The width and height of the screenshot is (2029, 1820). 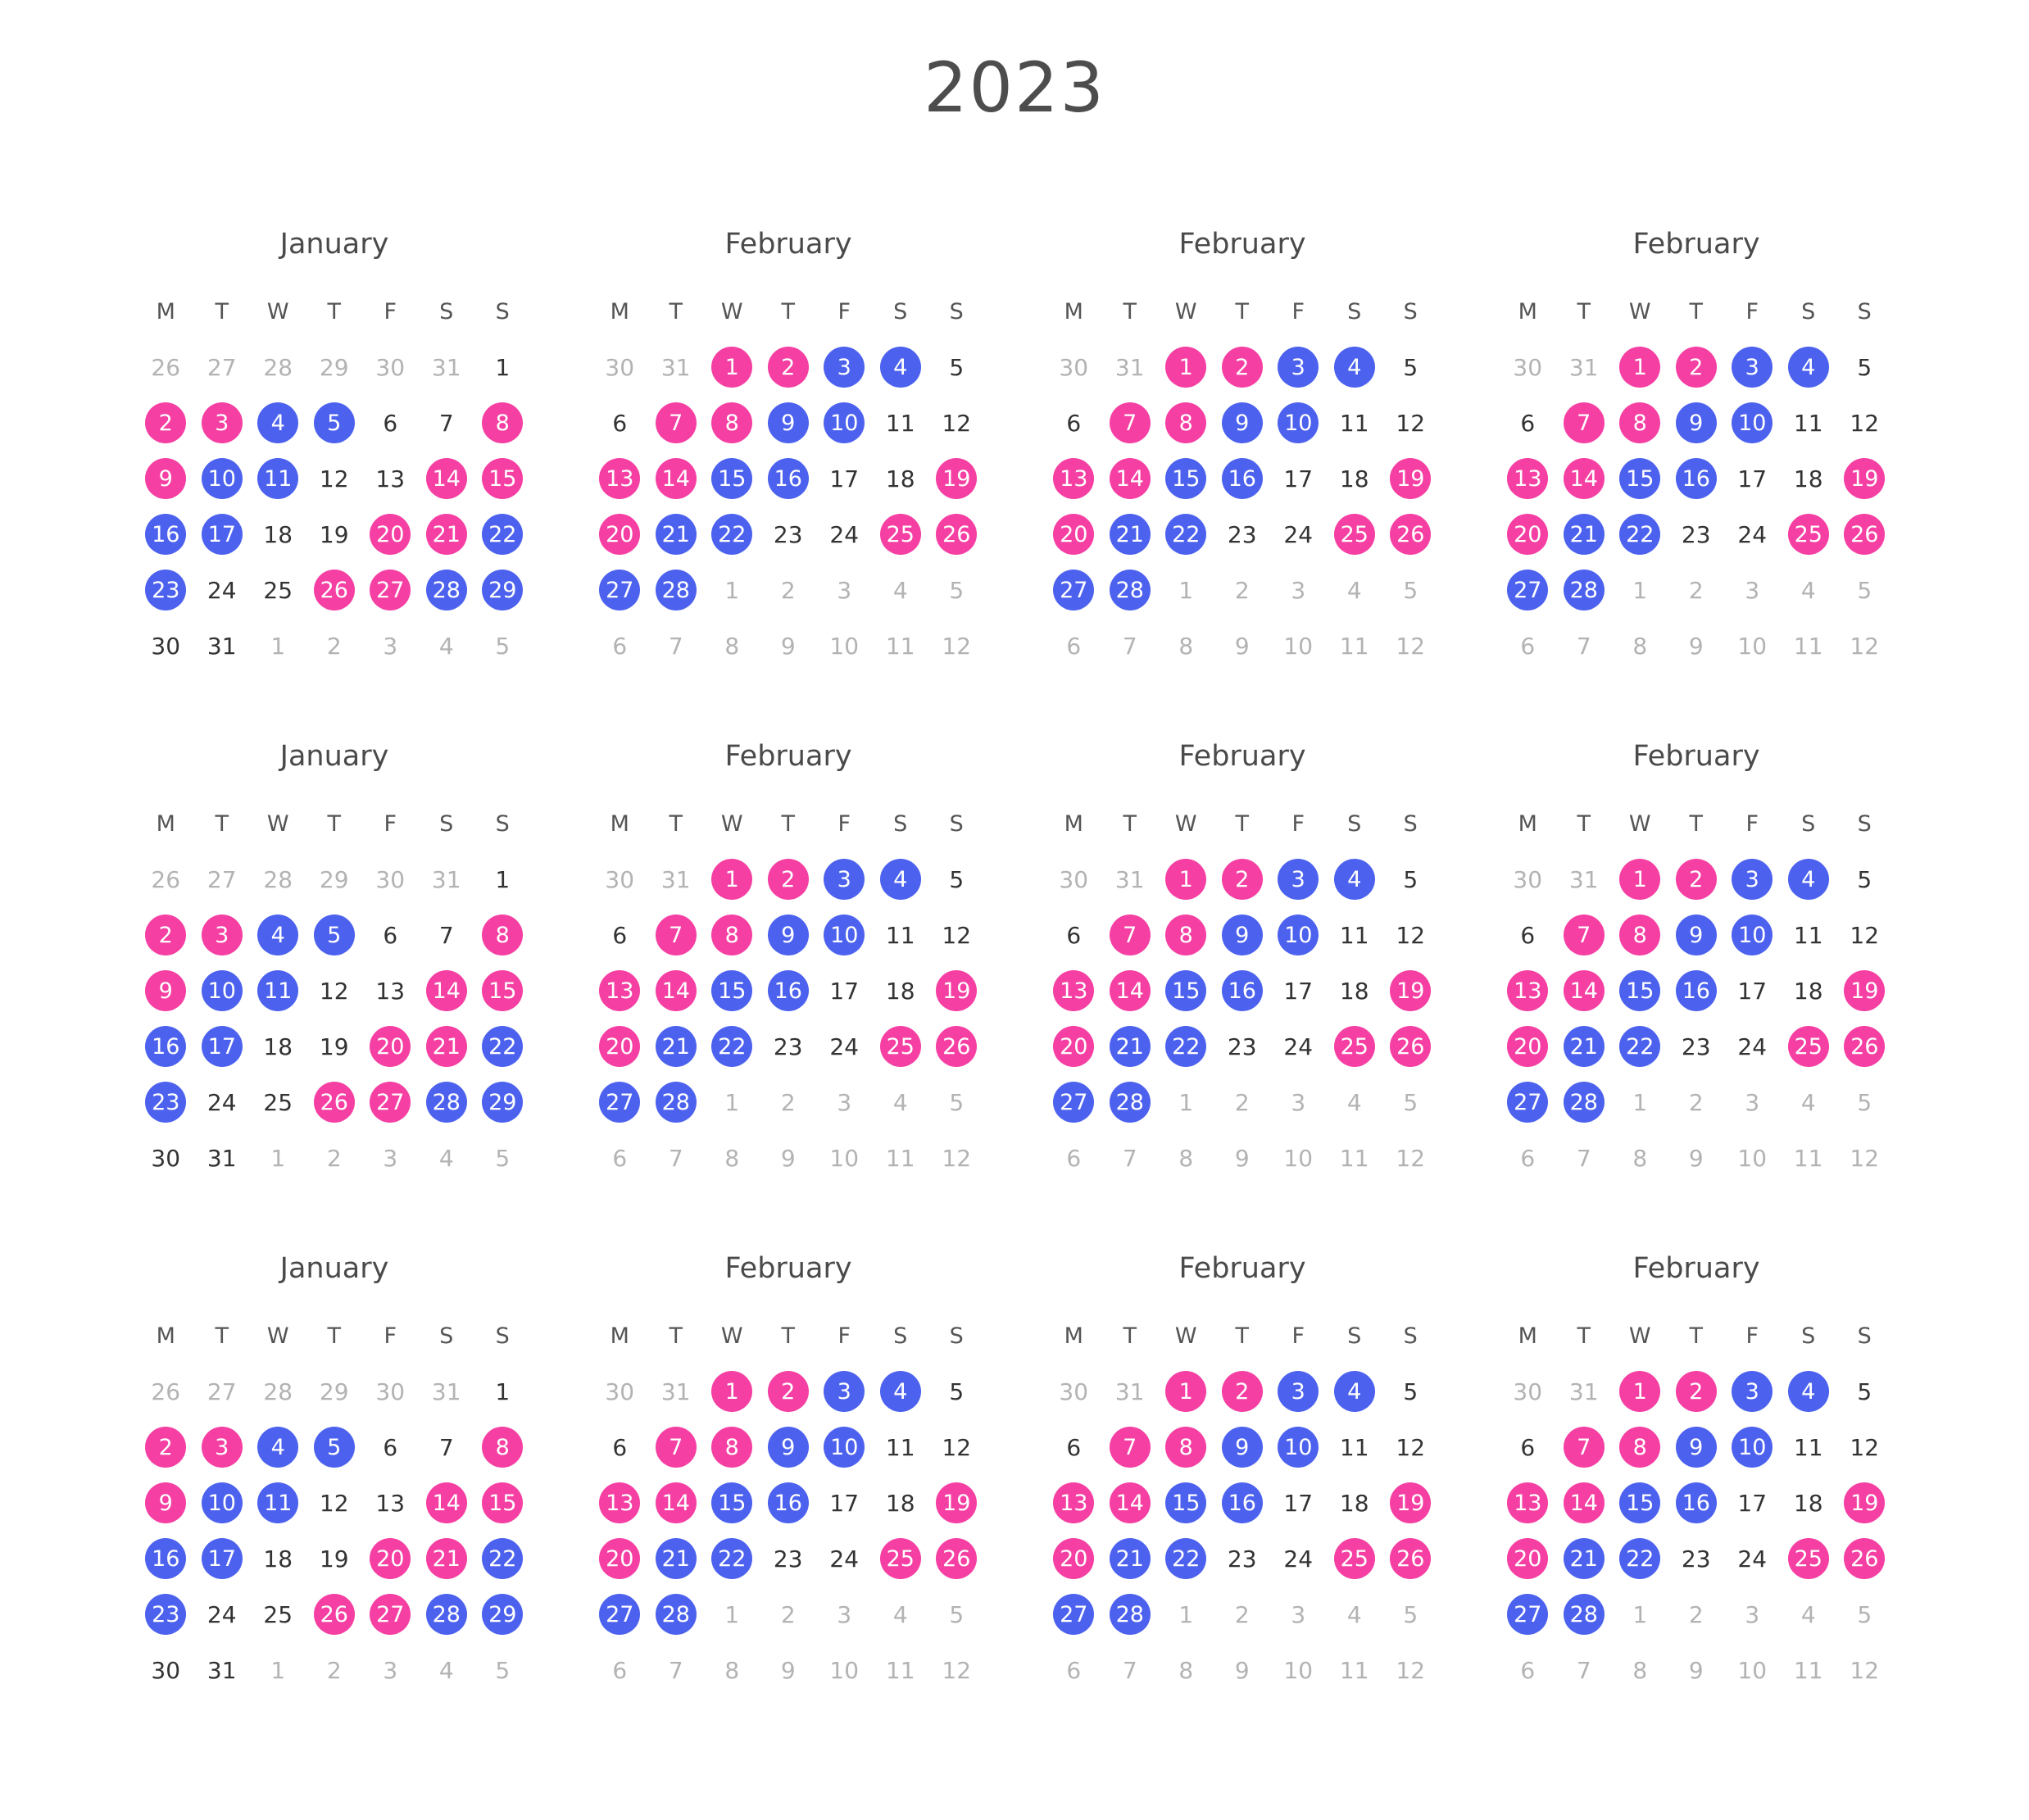 I want to click on day-cell: 23, so click(x=166, y=1614).